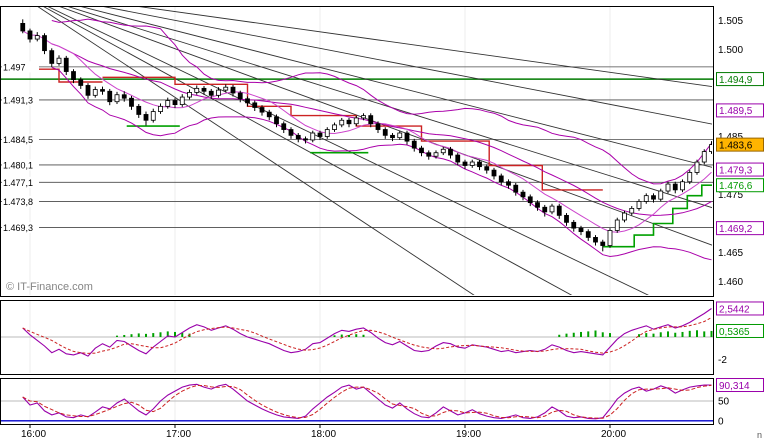 This screenshot has height=441, width=765. What do you see at coordinates (721, 421) in the screenshot?
I see `scale-label: 0` at bounding box center [721, 421].